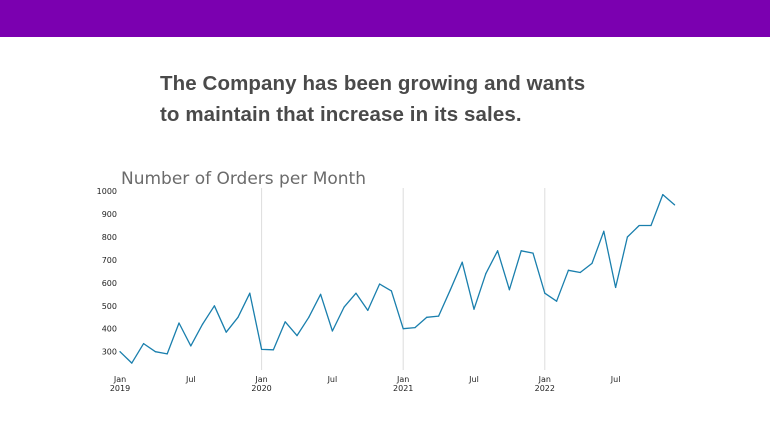 Image resolution: width=770 pixels, height=421 pixels. I want to click on x-tick-year-label: 2022, so click(545, 388).